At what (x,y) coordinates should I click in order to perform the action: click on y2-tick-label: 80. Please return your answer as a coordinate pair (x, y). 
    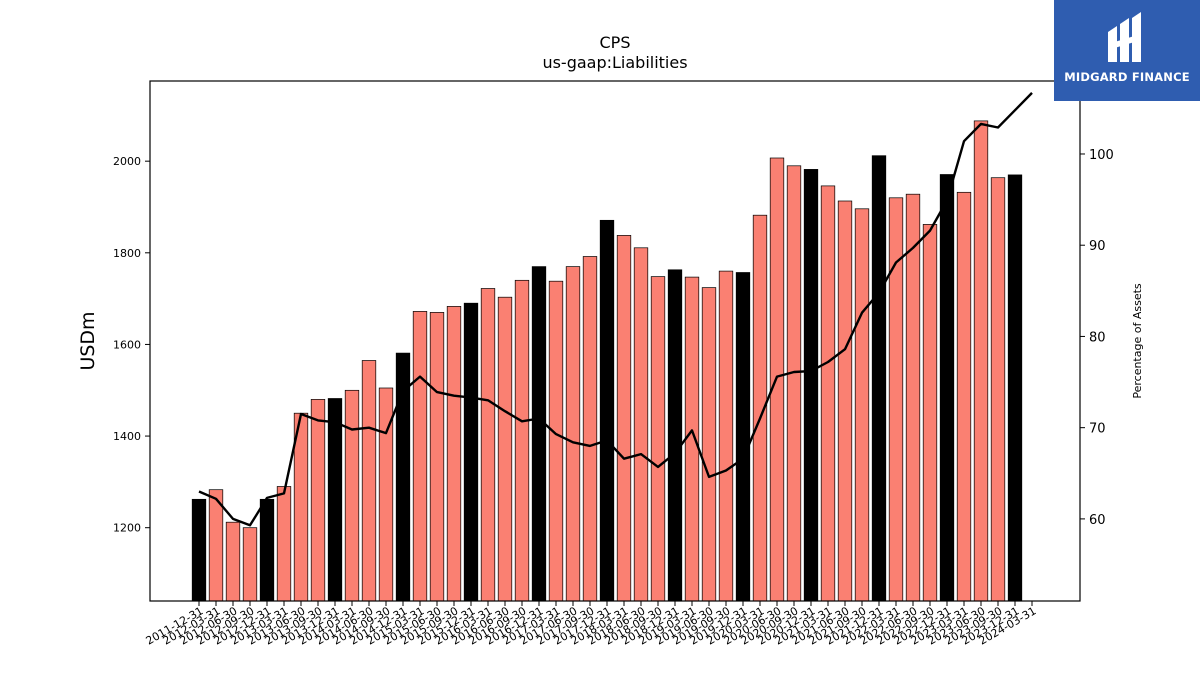
    Looking at the image, I should click on (1097, 337).